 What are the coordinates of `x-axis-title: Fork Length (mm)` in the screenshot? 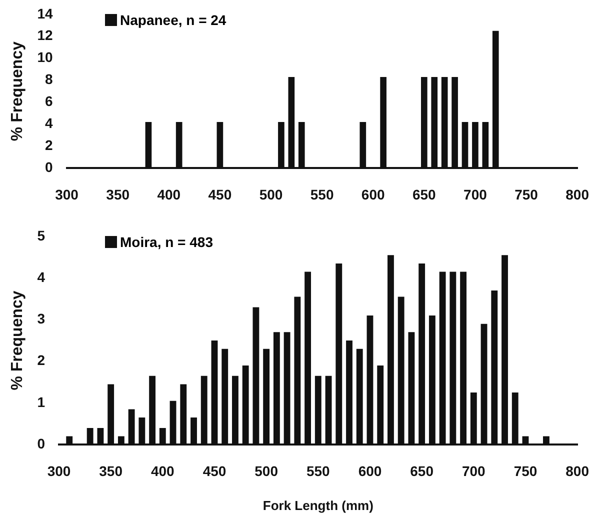 It's located at (318, 505).